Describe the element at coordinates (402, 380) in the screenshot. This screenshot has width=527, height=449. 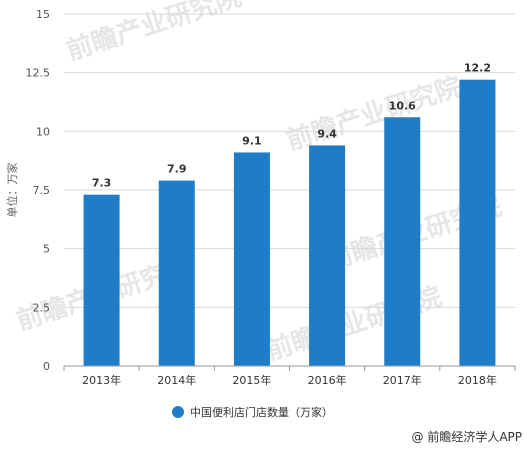
I see `x-tick-label: 2017年` at that location.